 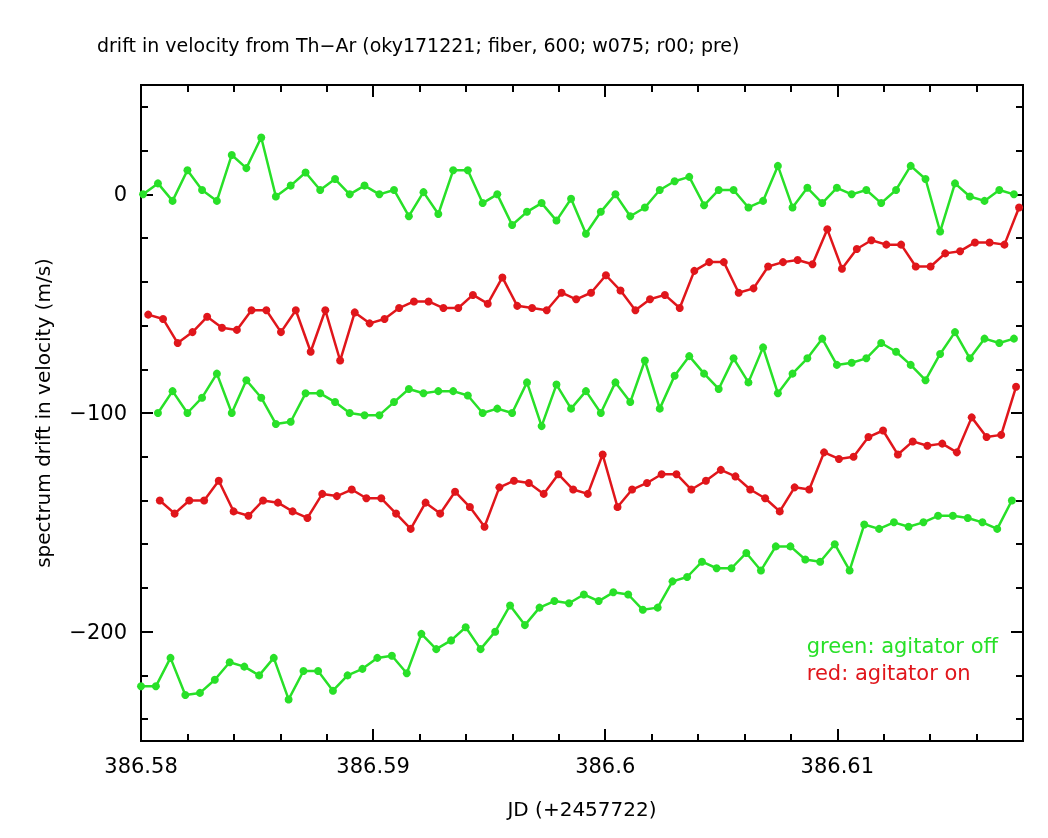 I want to click on y-tick-label: −100, so click(x=98, y=413).